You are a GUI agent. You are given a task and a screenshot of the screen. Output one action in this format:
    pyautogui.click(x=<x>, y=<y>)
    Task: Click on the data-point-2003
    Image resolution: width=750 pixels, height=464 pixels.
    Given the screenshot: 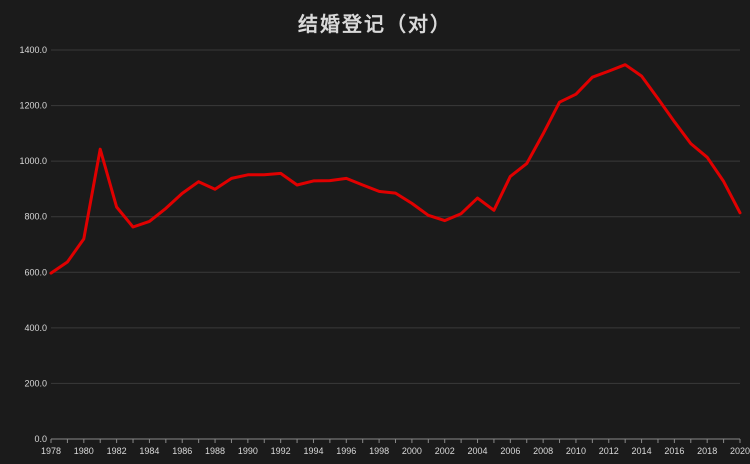 What is the action you would take?
    pyautogui.click(x=461, y=213)
    